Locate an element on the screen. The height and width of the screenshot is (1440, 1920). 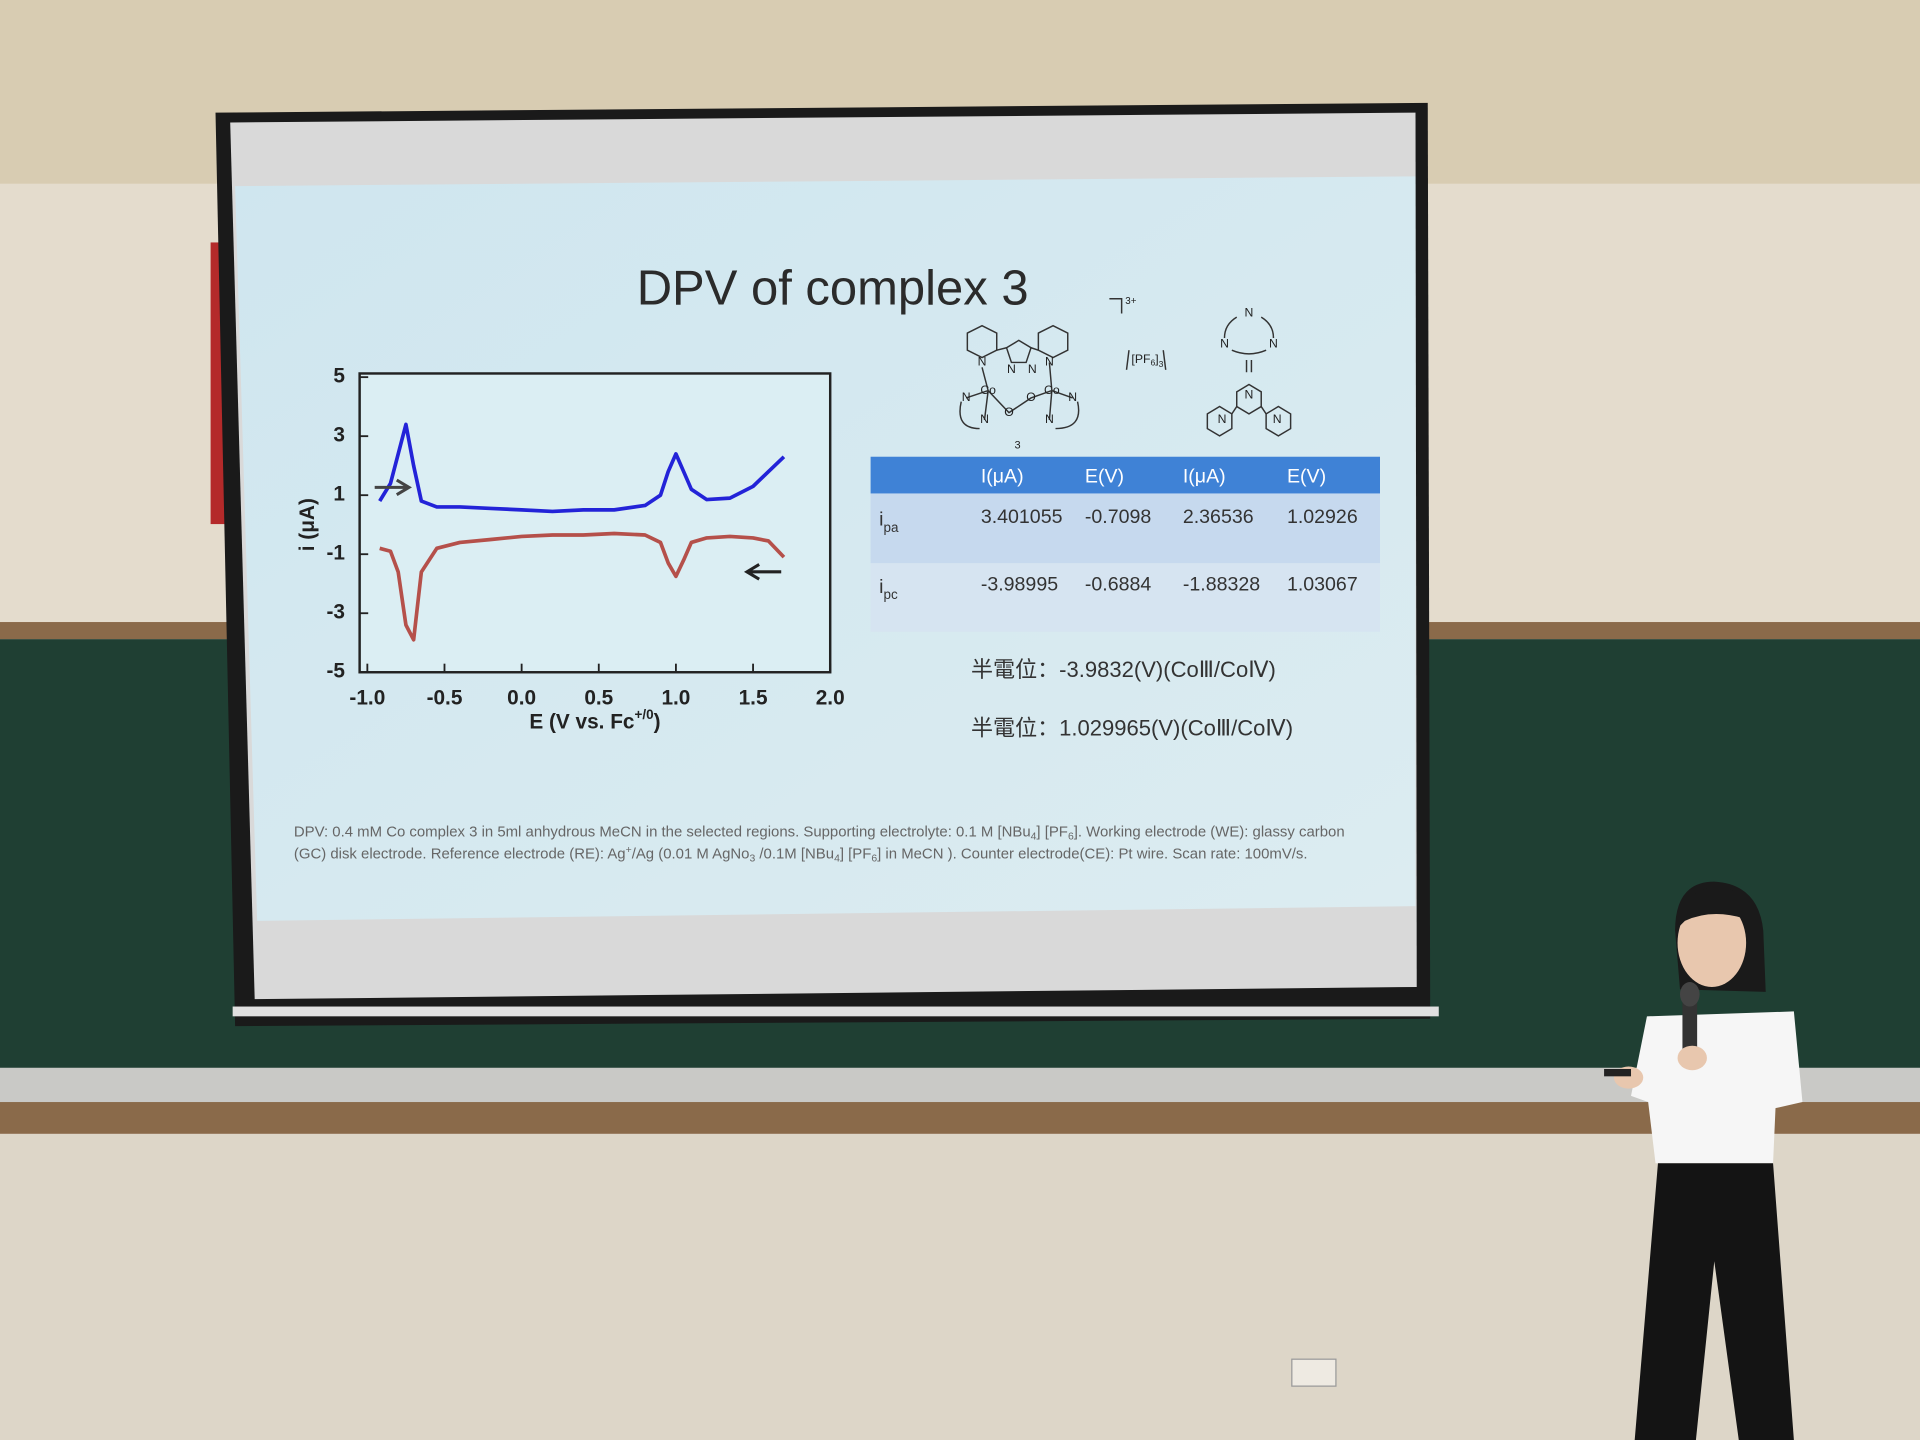
y-tick-label: -5 is located at coordinates (335, 671).